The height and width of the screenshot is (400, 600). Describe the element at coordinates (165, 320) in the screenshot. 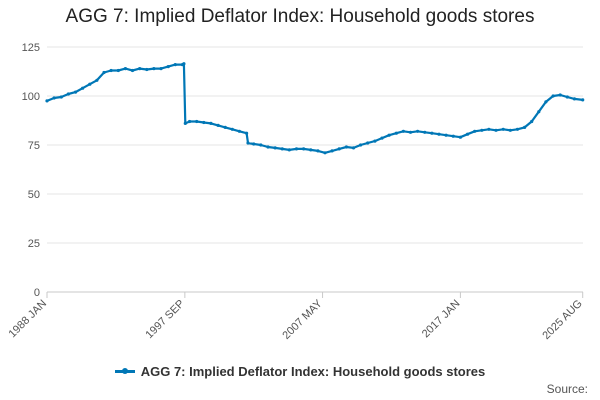

I see `x-tick-label: 1997 SEP` at that location.